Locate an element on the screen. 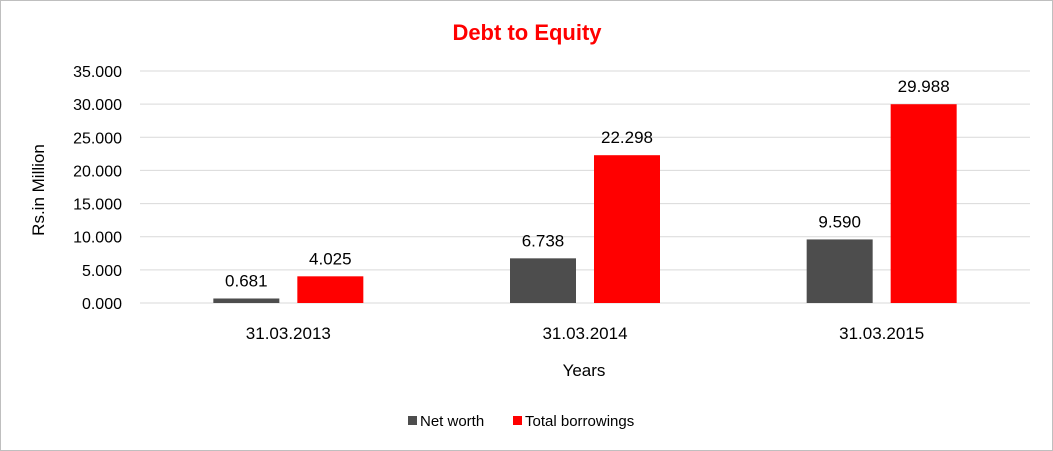  y-tick-label: 0.000 is located at coordinates (102, 304).